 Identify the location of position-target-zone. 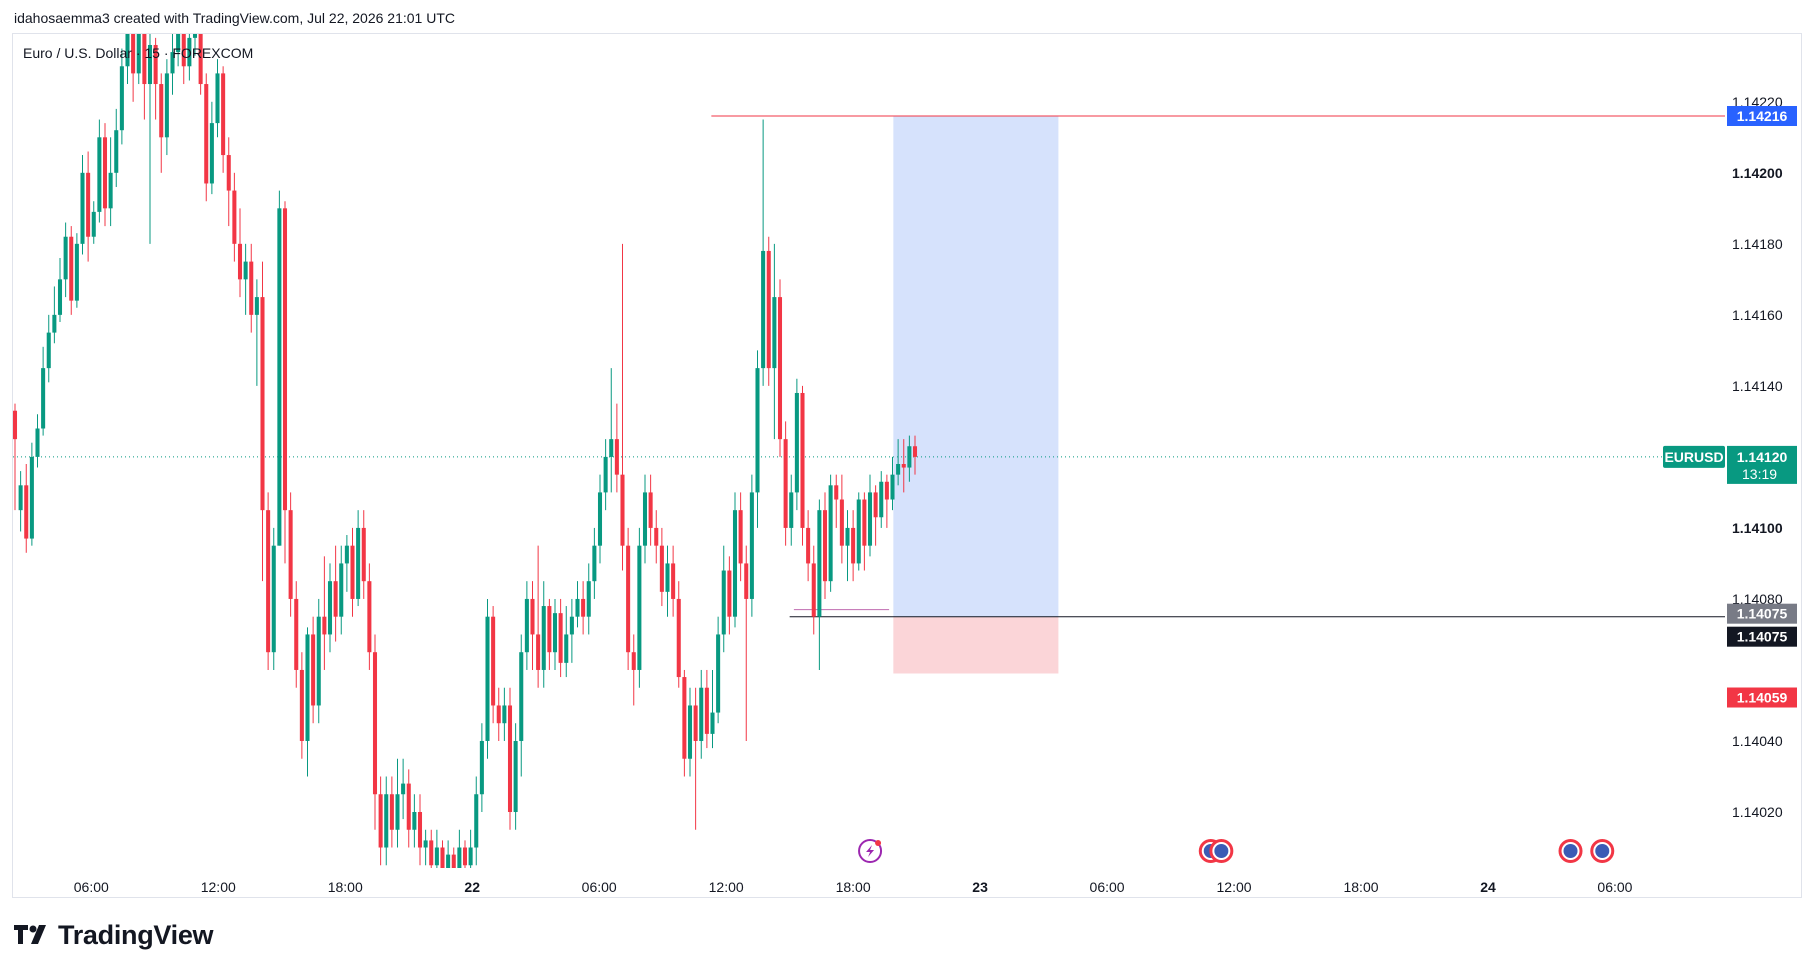
(976, 366).